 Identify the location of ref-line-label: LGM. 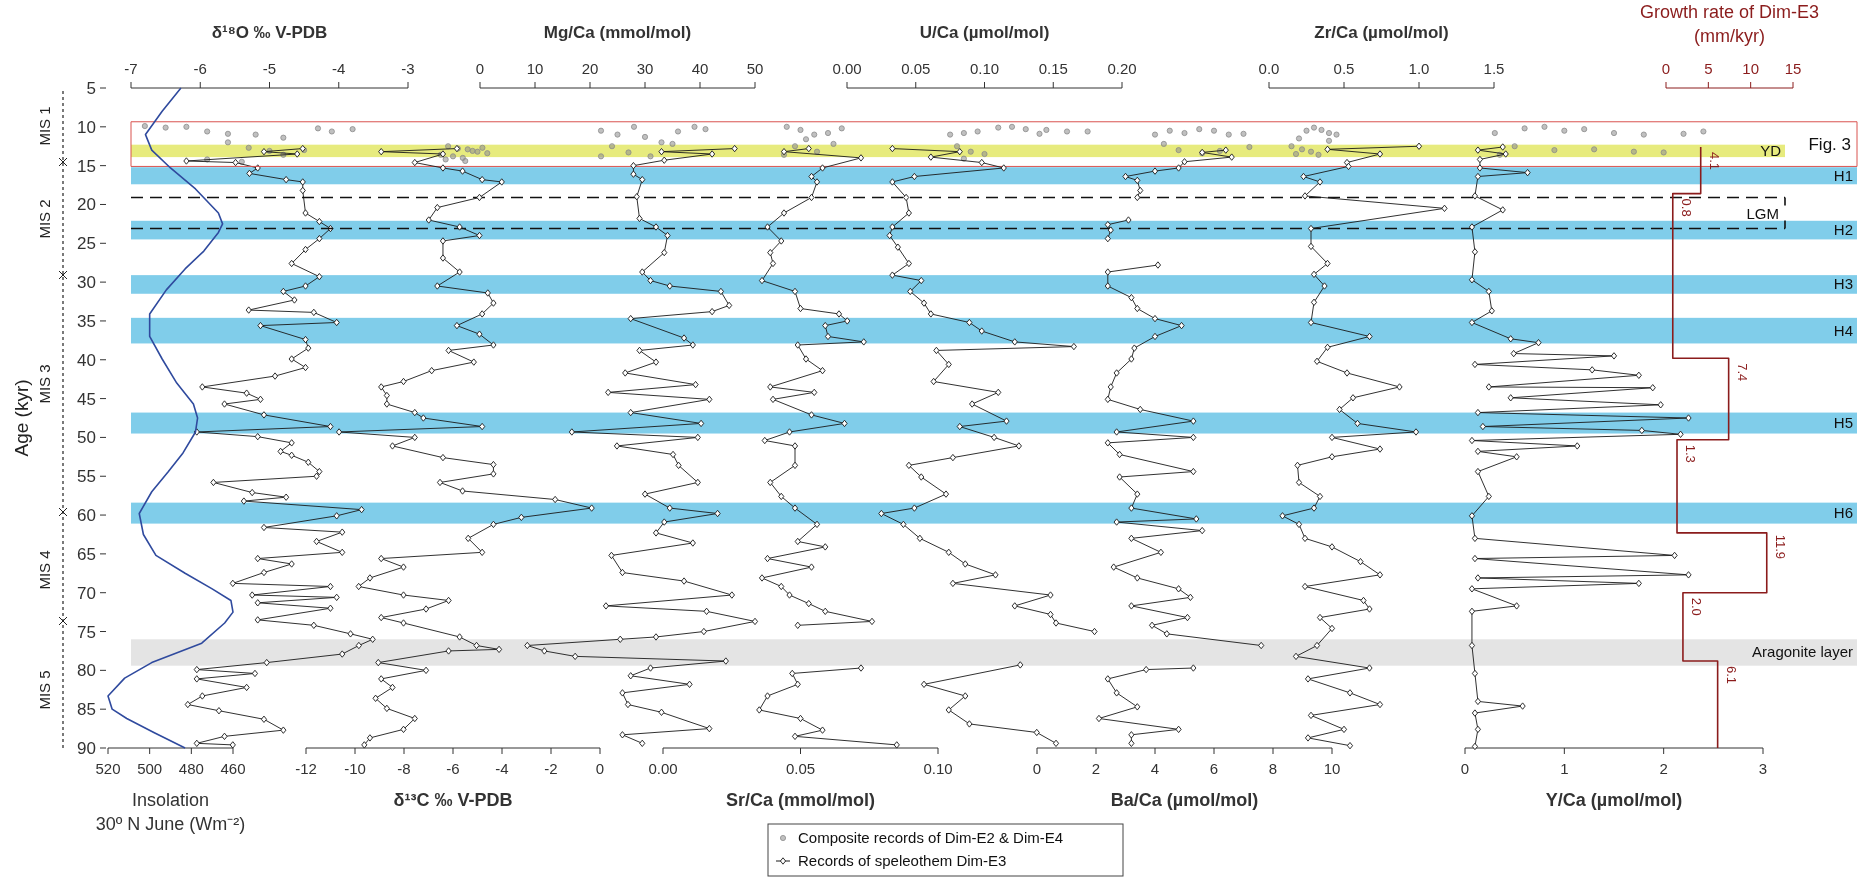
(1762, 214).